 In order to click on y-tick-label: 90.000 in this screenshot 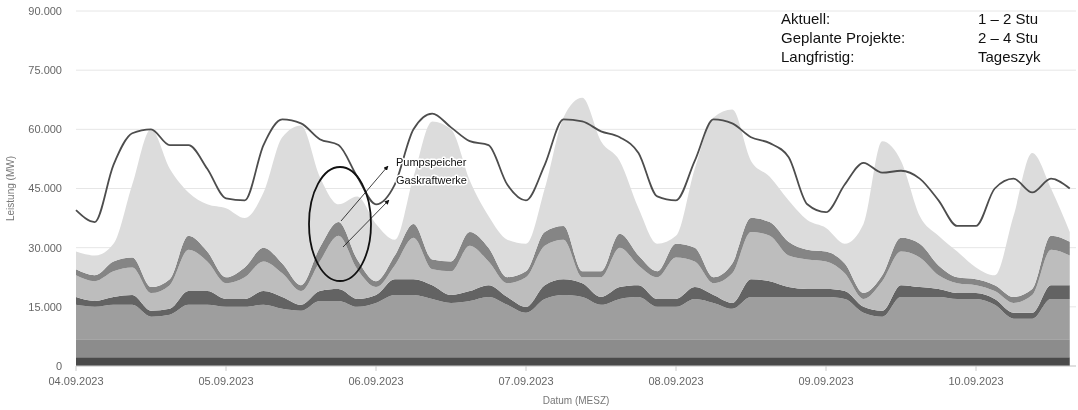, I will do `click(45, 10)`.